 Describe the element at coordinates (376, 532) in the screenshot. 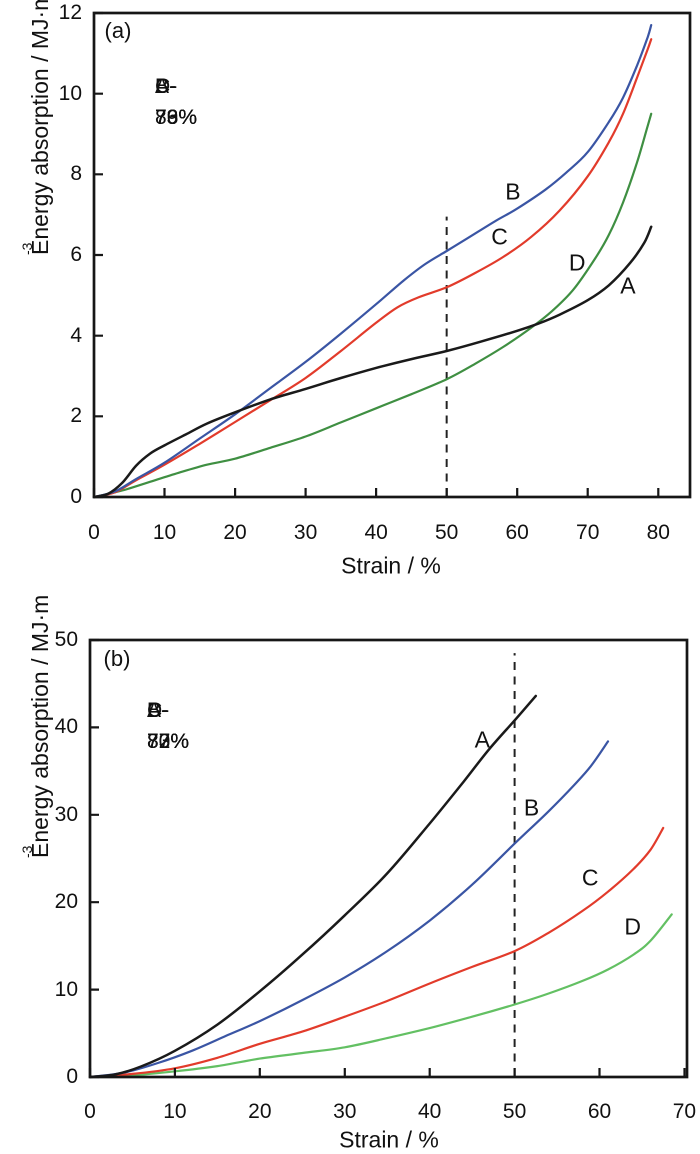

I see `x-tick-label-(a): 40` at that location.